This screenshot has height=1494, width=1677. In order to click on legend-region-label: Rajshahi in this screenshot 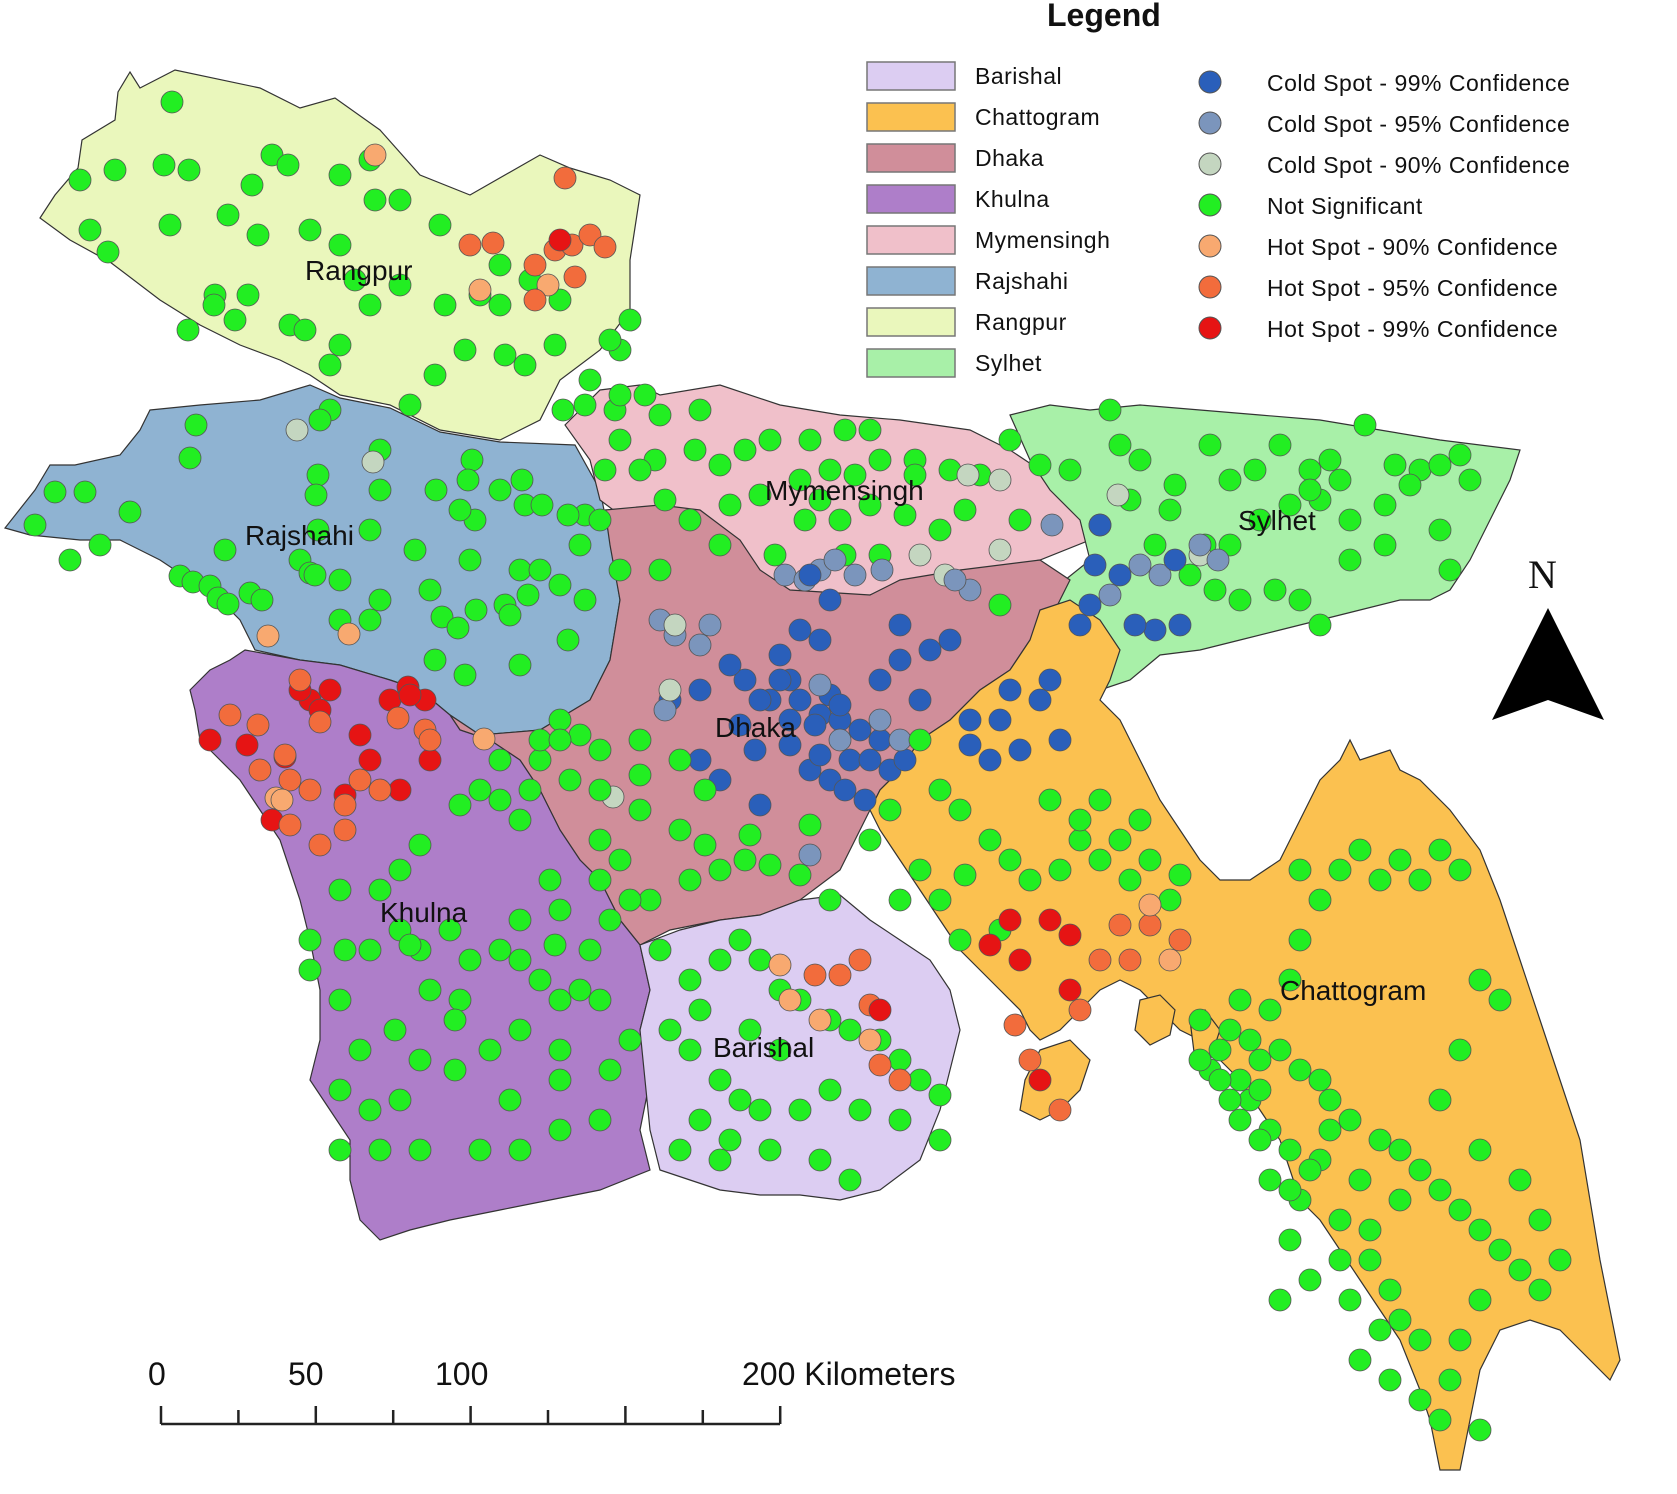, I will do `click(1022, 281)`.